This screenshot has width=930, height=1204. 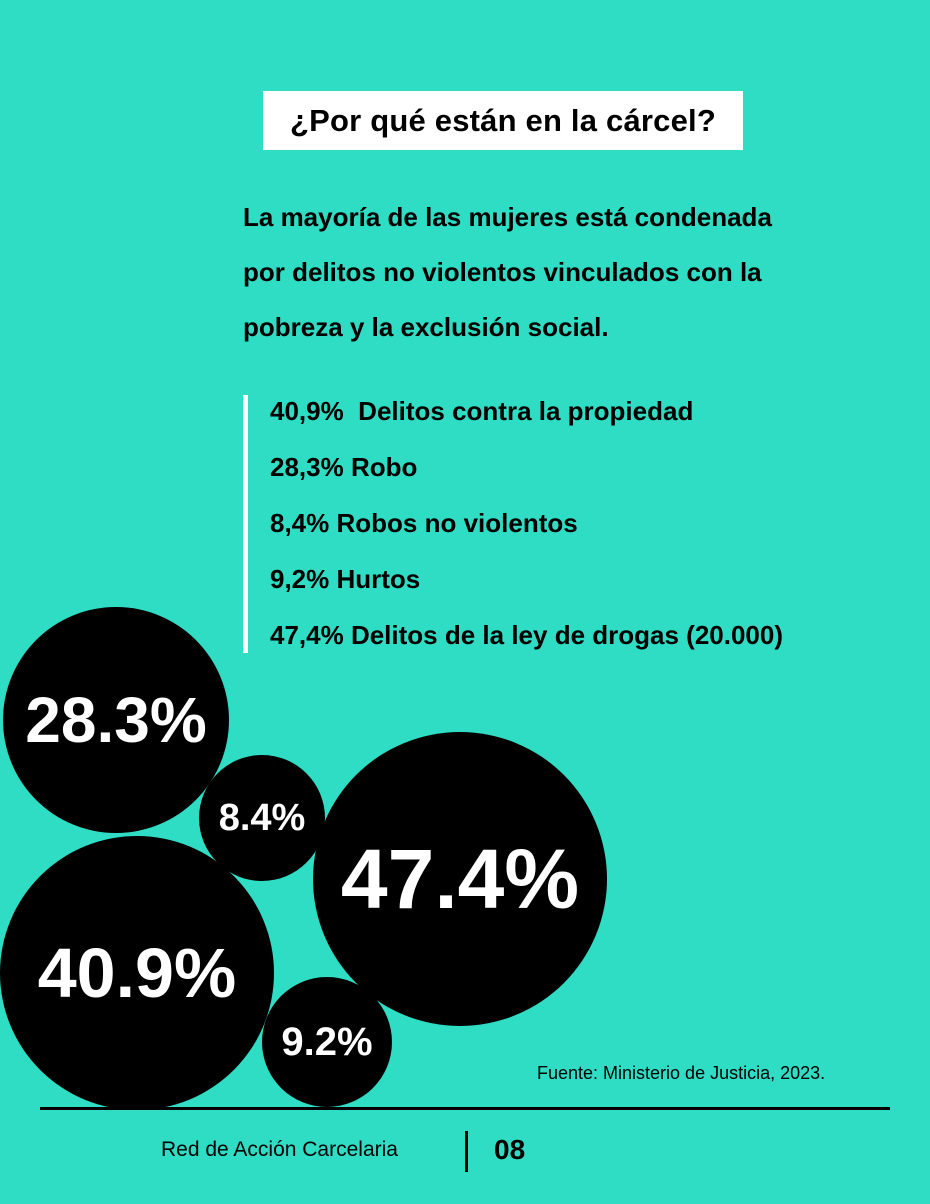 What do you see at coordinates (426, 327) in the screenshot?
I see `intro-line: pobreza y la exclusión social.` at bounding box center [426, 327].